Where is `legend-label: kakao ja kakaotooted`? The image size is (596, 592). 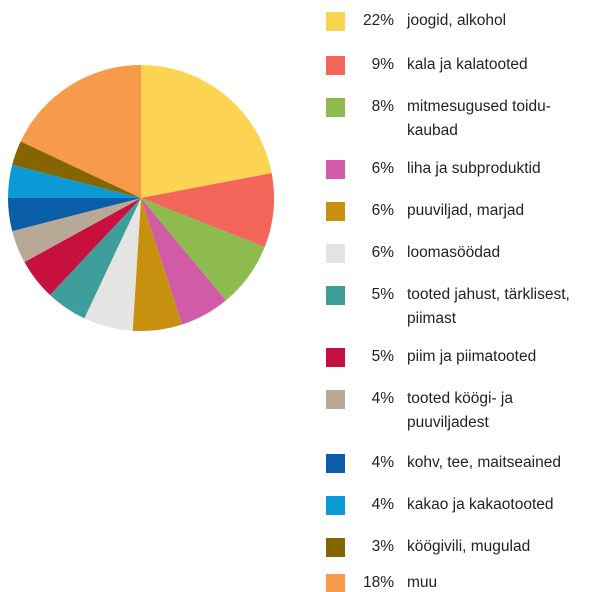
legend-label: kakao ja kakaotooted is located at coordinates (501, 505).